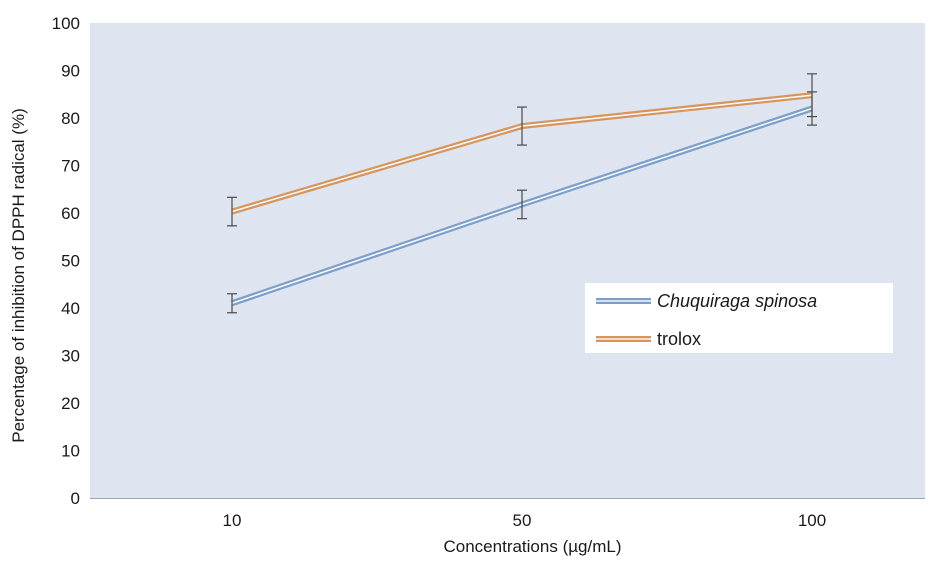  I want to click on x-tick-label: 50, so click(522, 520).